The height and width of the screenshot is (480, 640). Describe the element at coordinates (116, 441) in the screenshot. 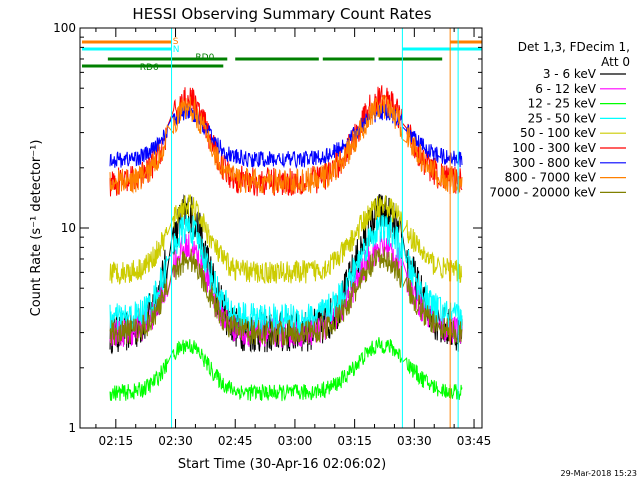

I see `x-tick-label-0: 02:15` at that location.